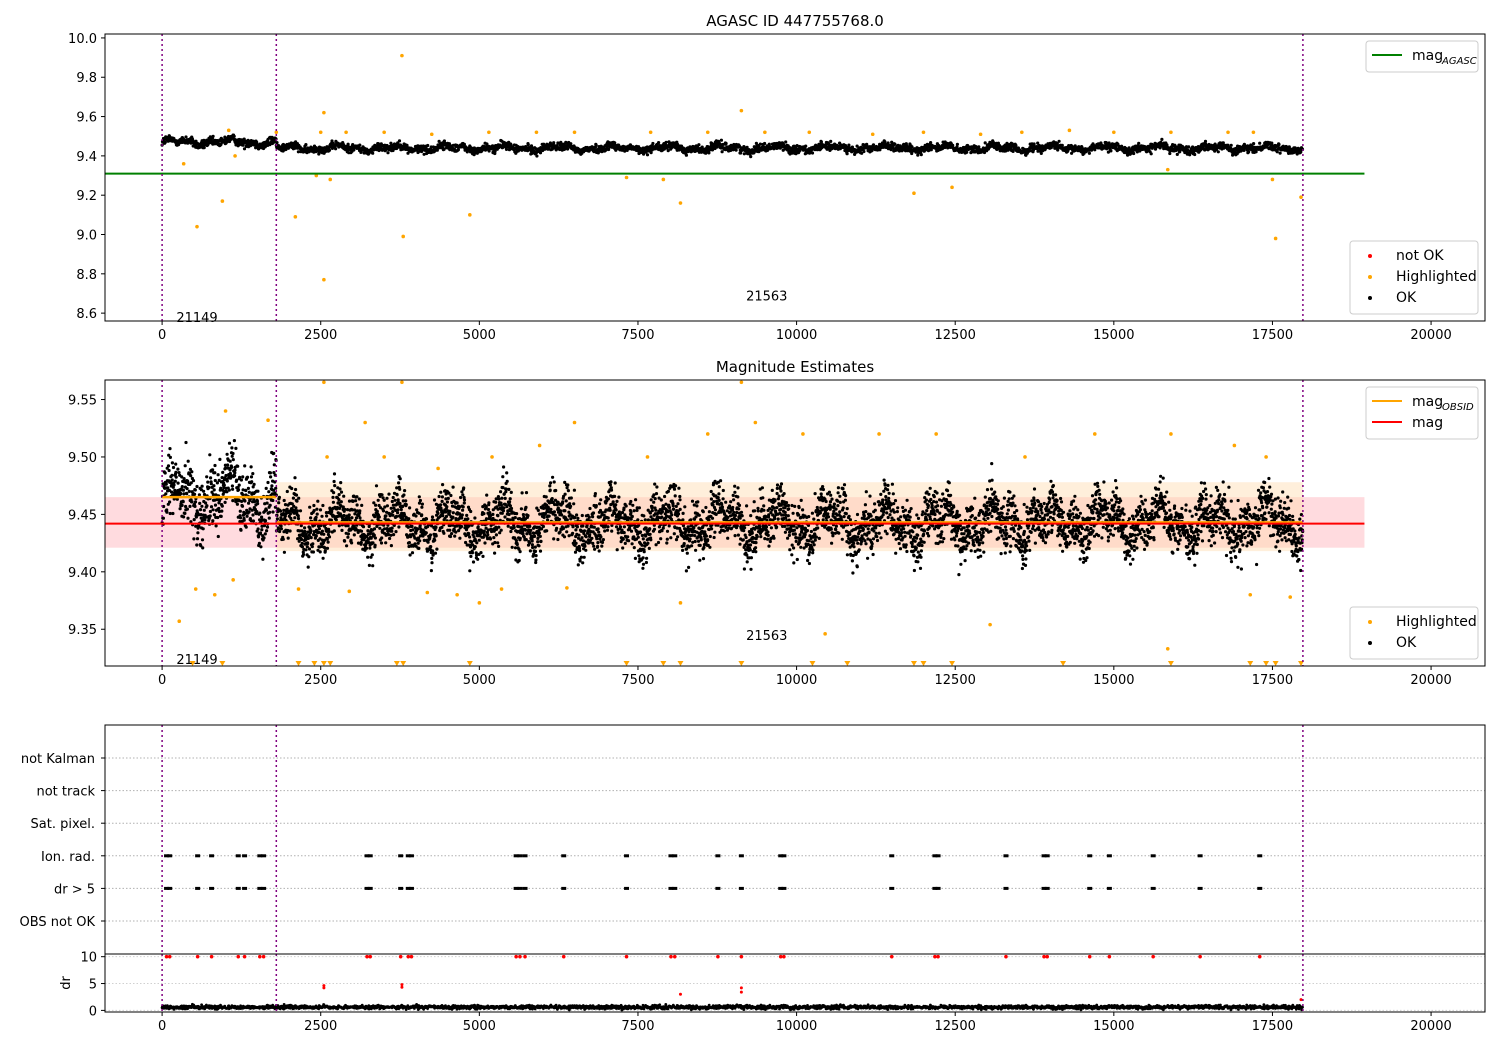 This screenshot has height=1050, width=1500. What do you see at coordinates (82, 39) in the screenshot?
I see `y-tick-label: 10.0` at bounding box center [82, 39].